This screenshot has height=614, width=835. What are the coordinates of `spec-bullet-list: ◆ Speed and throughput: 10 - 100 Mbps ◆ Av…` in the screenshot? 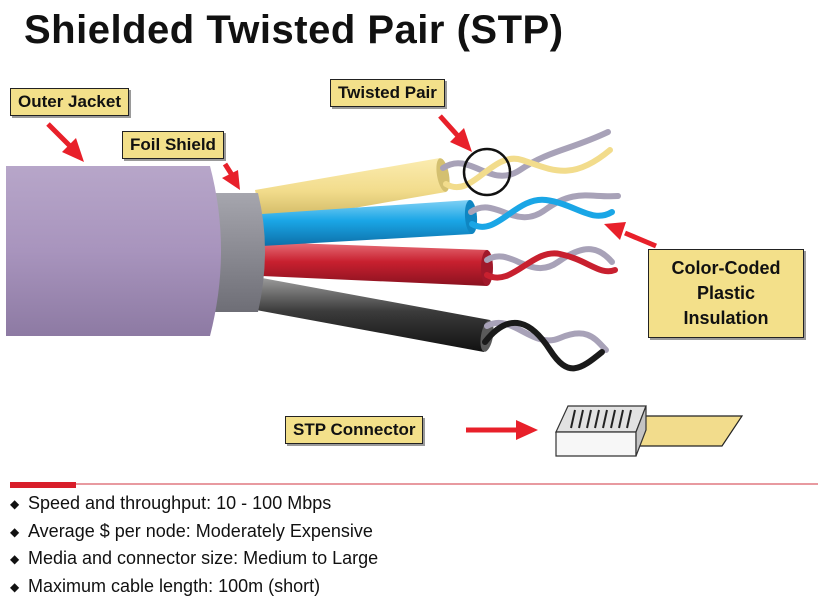 It's located at (194, 545).